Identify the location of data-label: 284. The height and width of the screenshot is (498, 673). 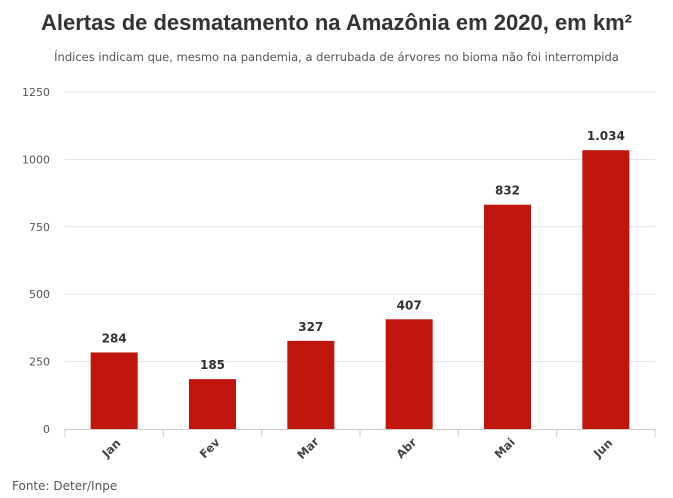
(114, 338).